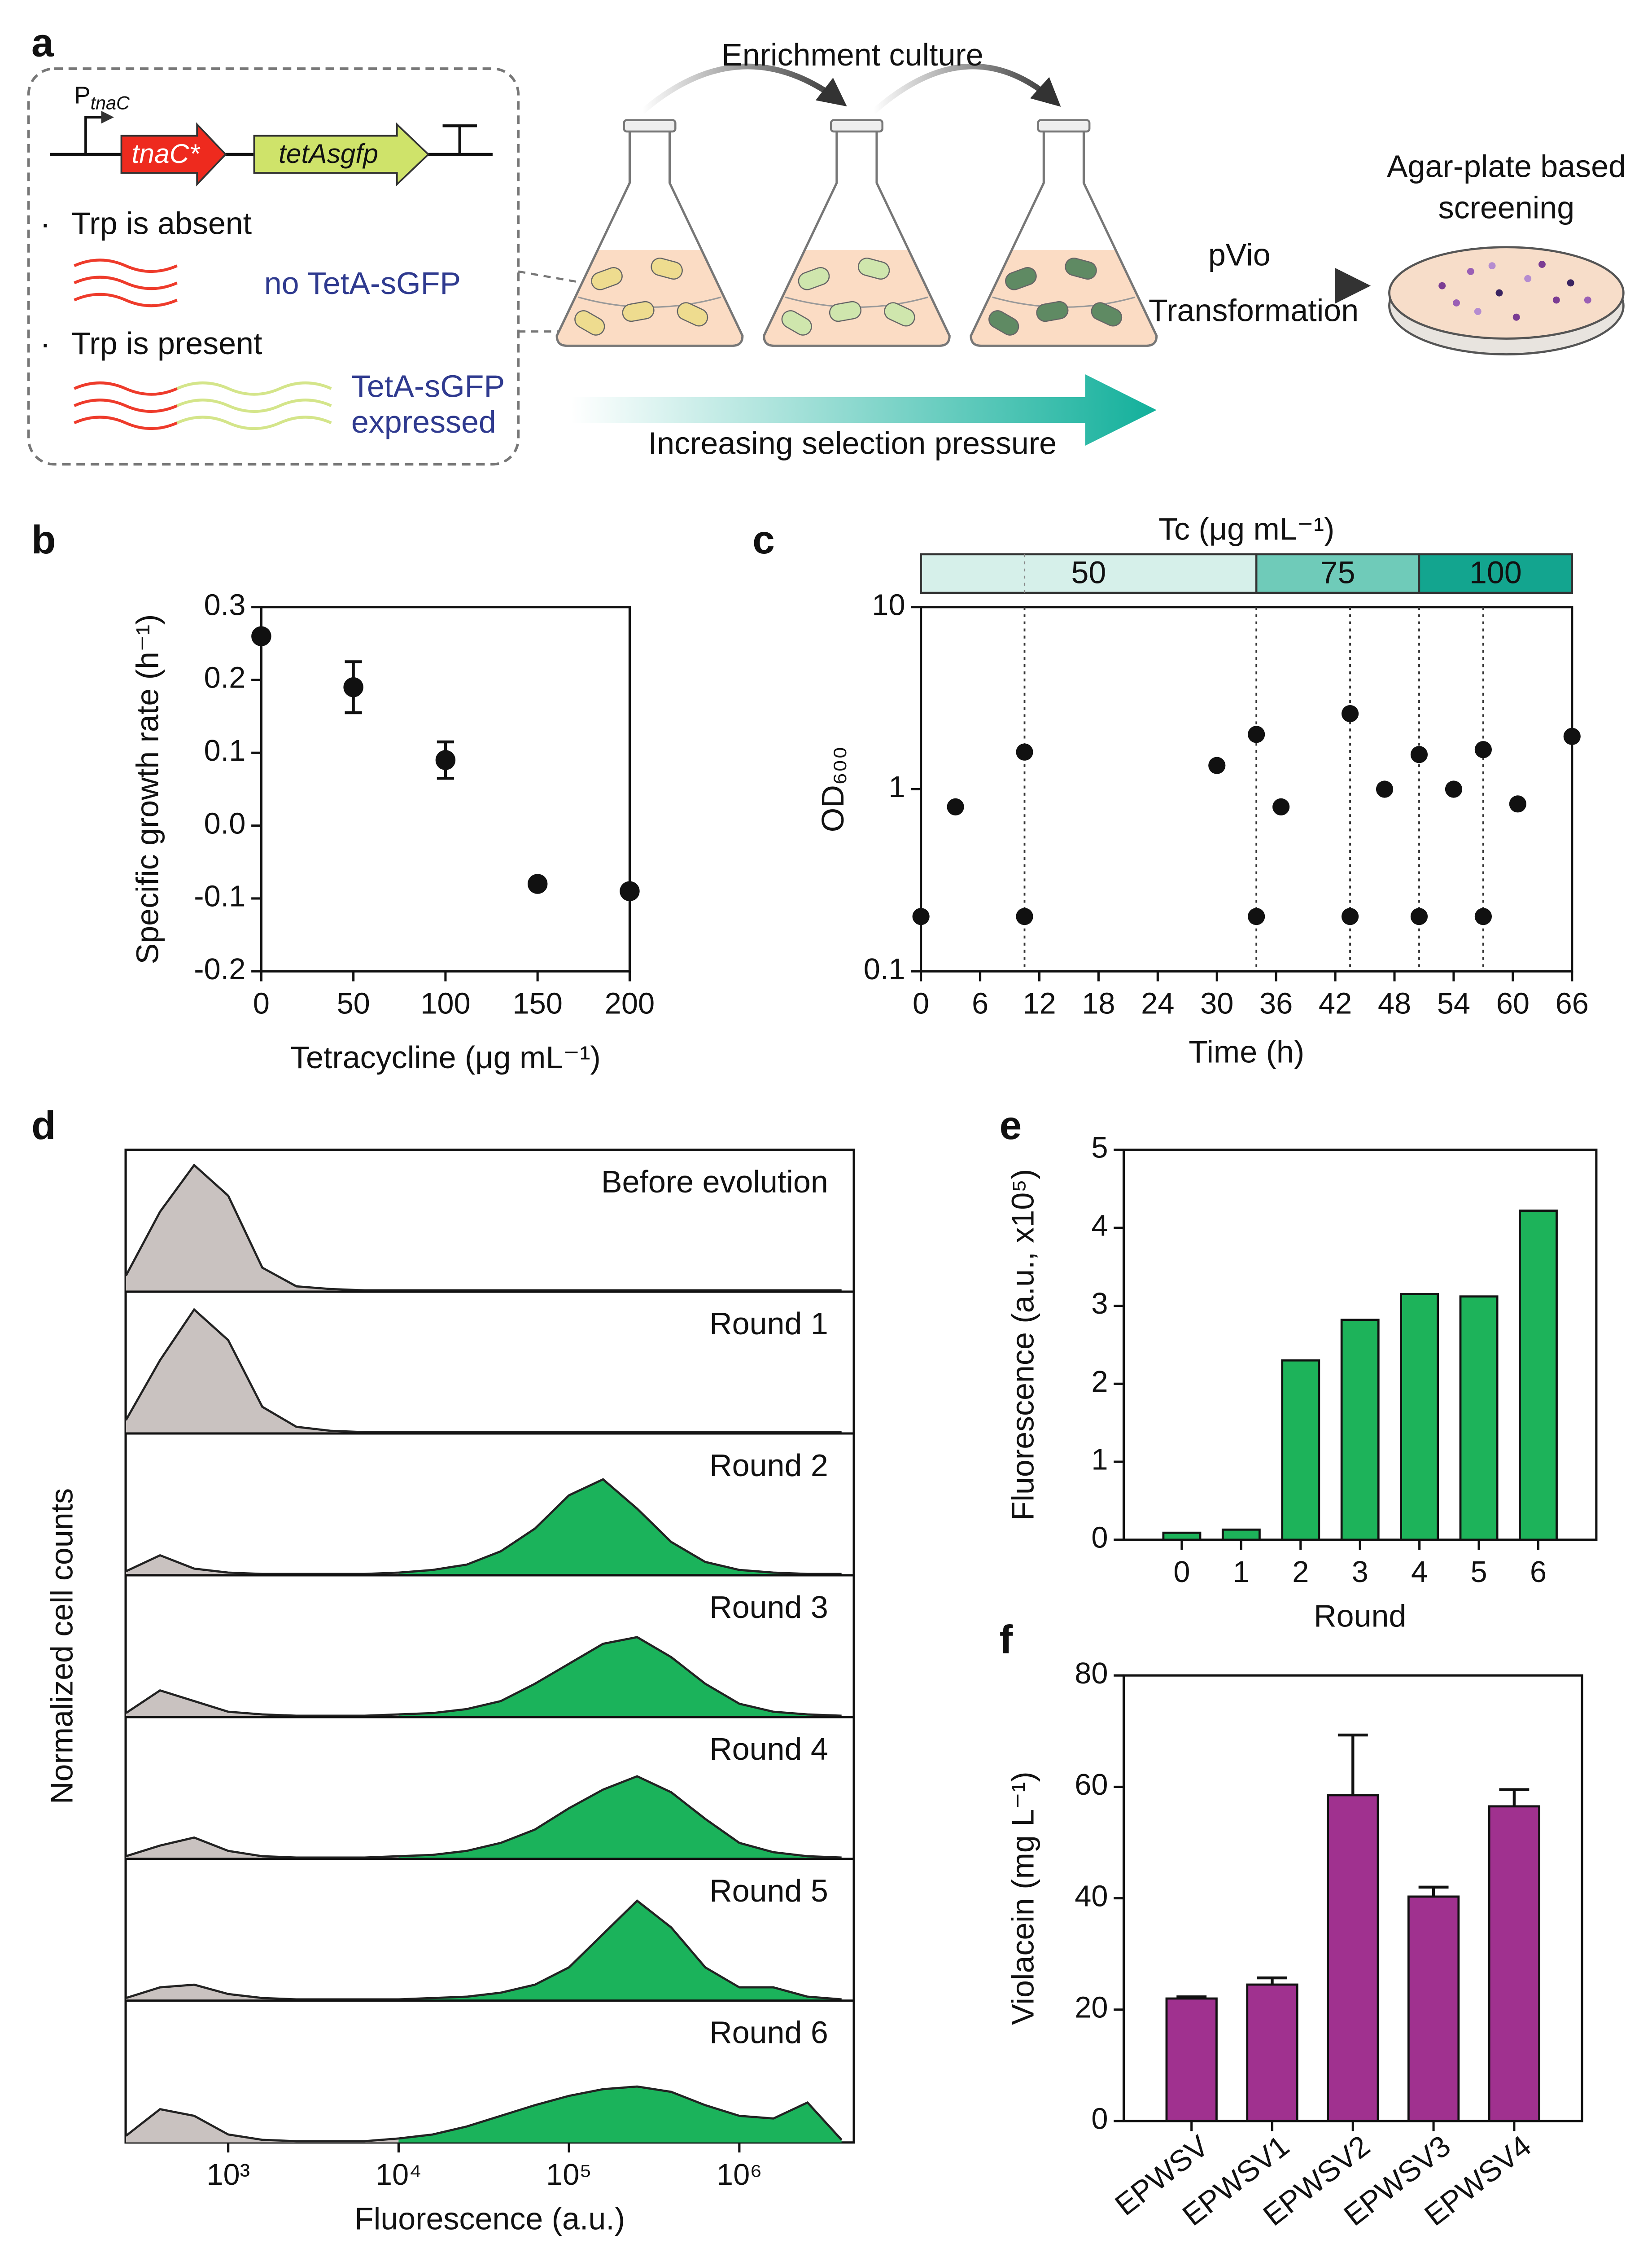 This screenshot has height=2244, width=1652. Describe the element at coordinates (1514, 291) in the screenshot. I see `colonies` at that location.